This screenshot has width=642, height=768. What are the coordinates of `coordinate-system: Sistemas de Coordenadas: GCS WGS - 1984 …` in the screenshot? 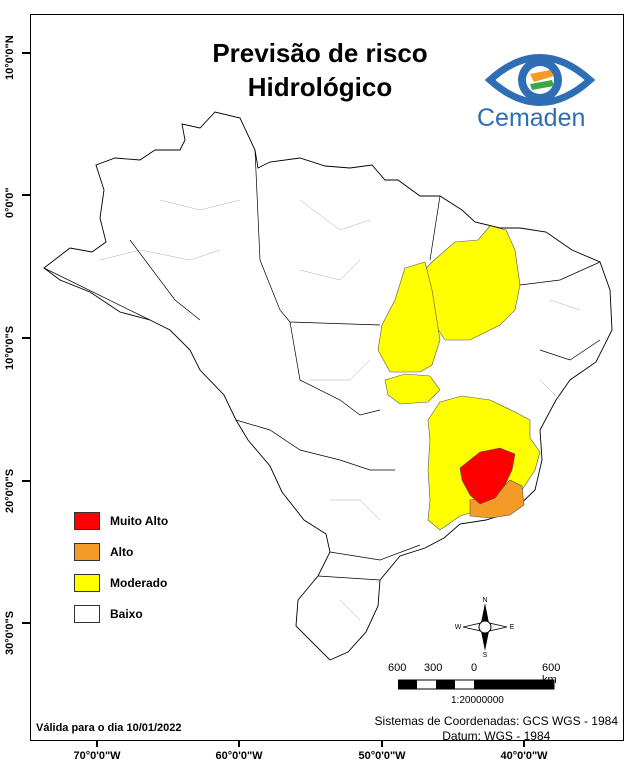 It's located at (496, 729).